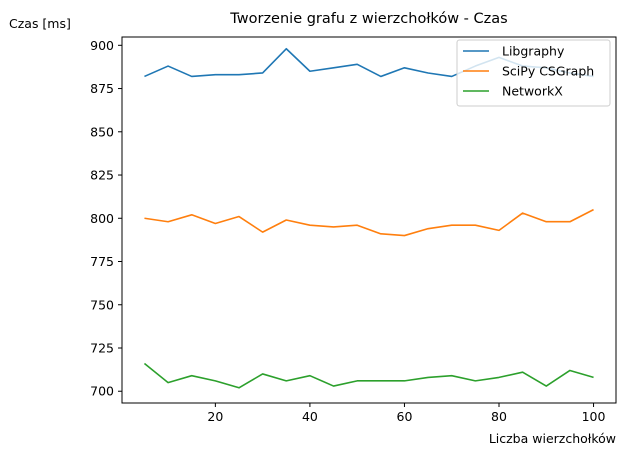 The image size is (626, 457). Describe the element at coordinates (552, 438) in the screenshot. I see `x-axis-label: Liczba wierzchołków` at that location.